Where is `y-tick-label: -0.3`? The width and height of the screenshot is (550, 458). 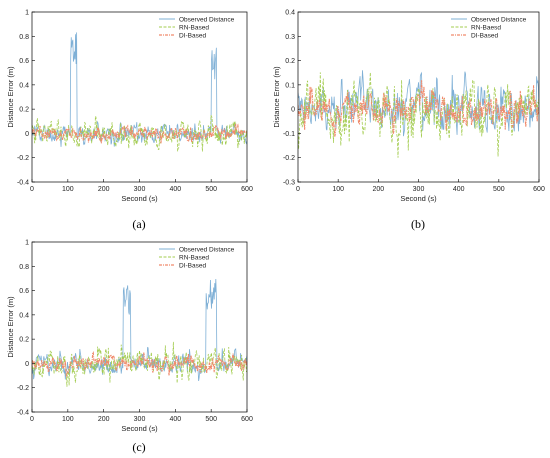 y-tick-label: -0.3 is located at coordinates (289, 183).